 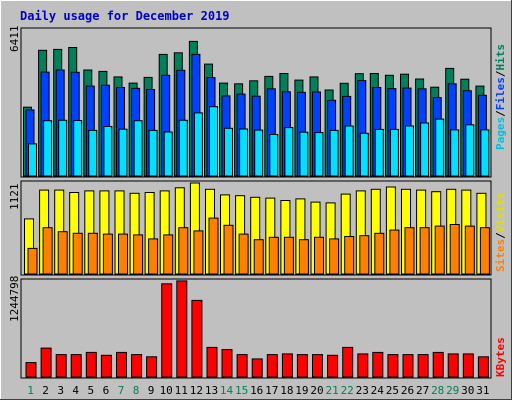 What do you see at coordinates (121, 390) in the screenshot?
I see `x-tick-label-day-7: 7` at bounding box center [121, 390].